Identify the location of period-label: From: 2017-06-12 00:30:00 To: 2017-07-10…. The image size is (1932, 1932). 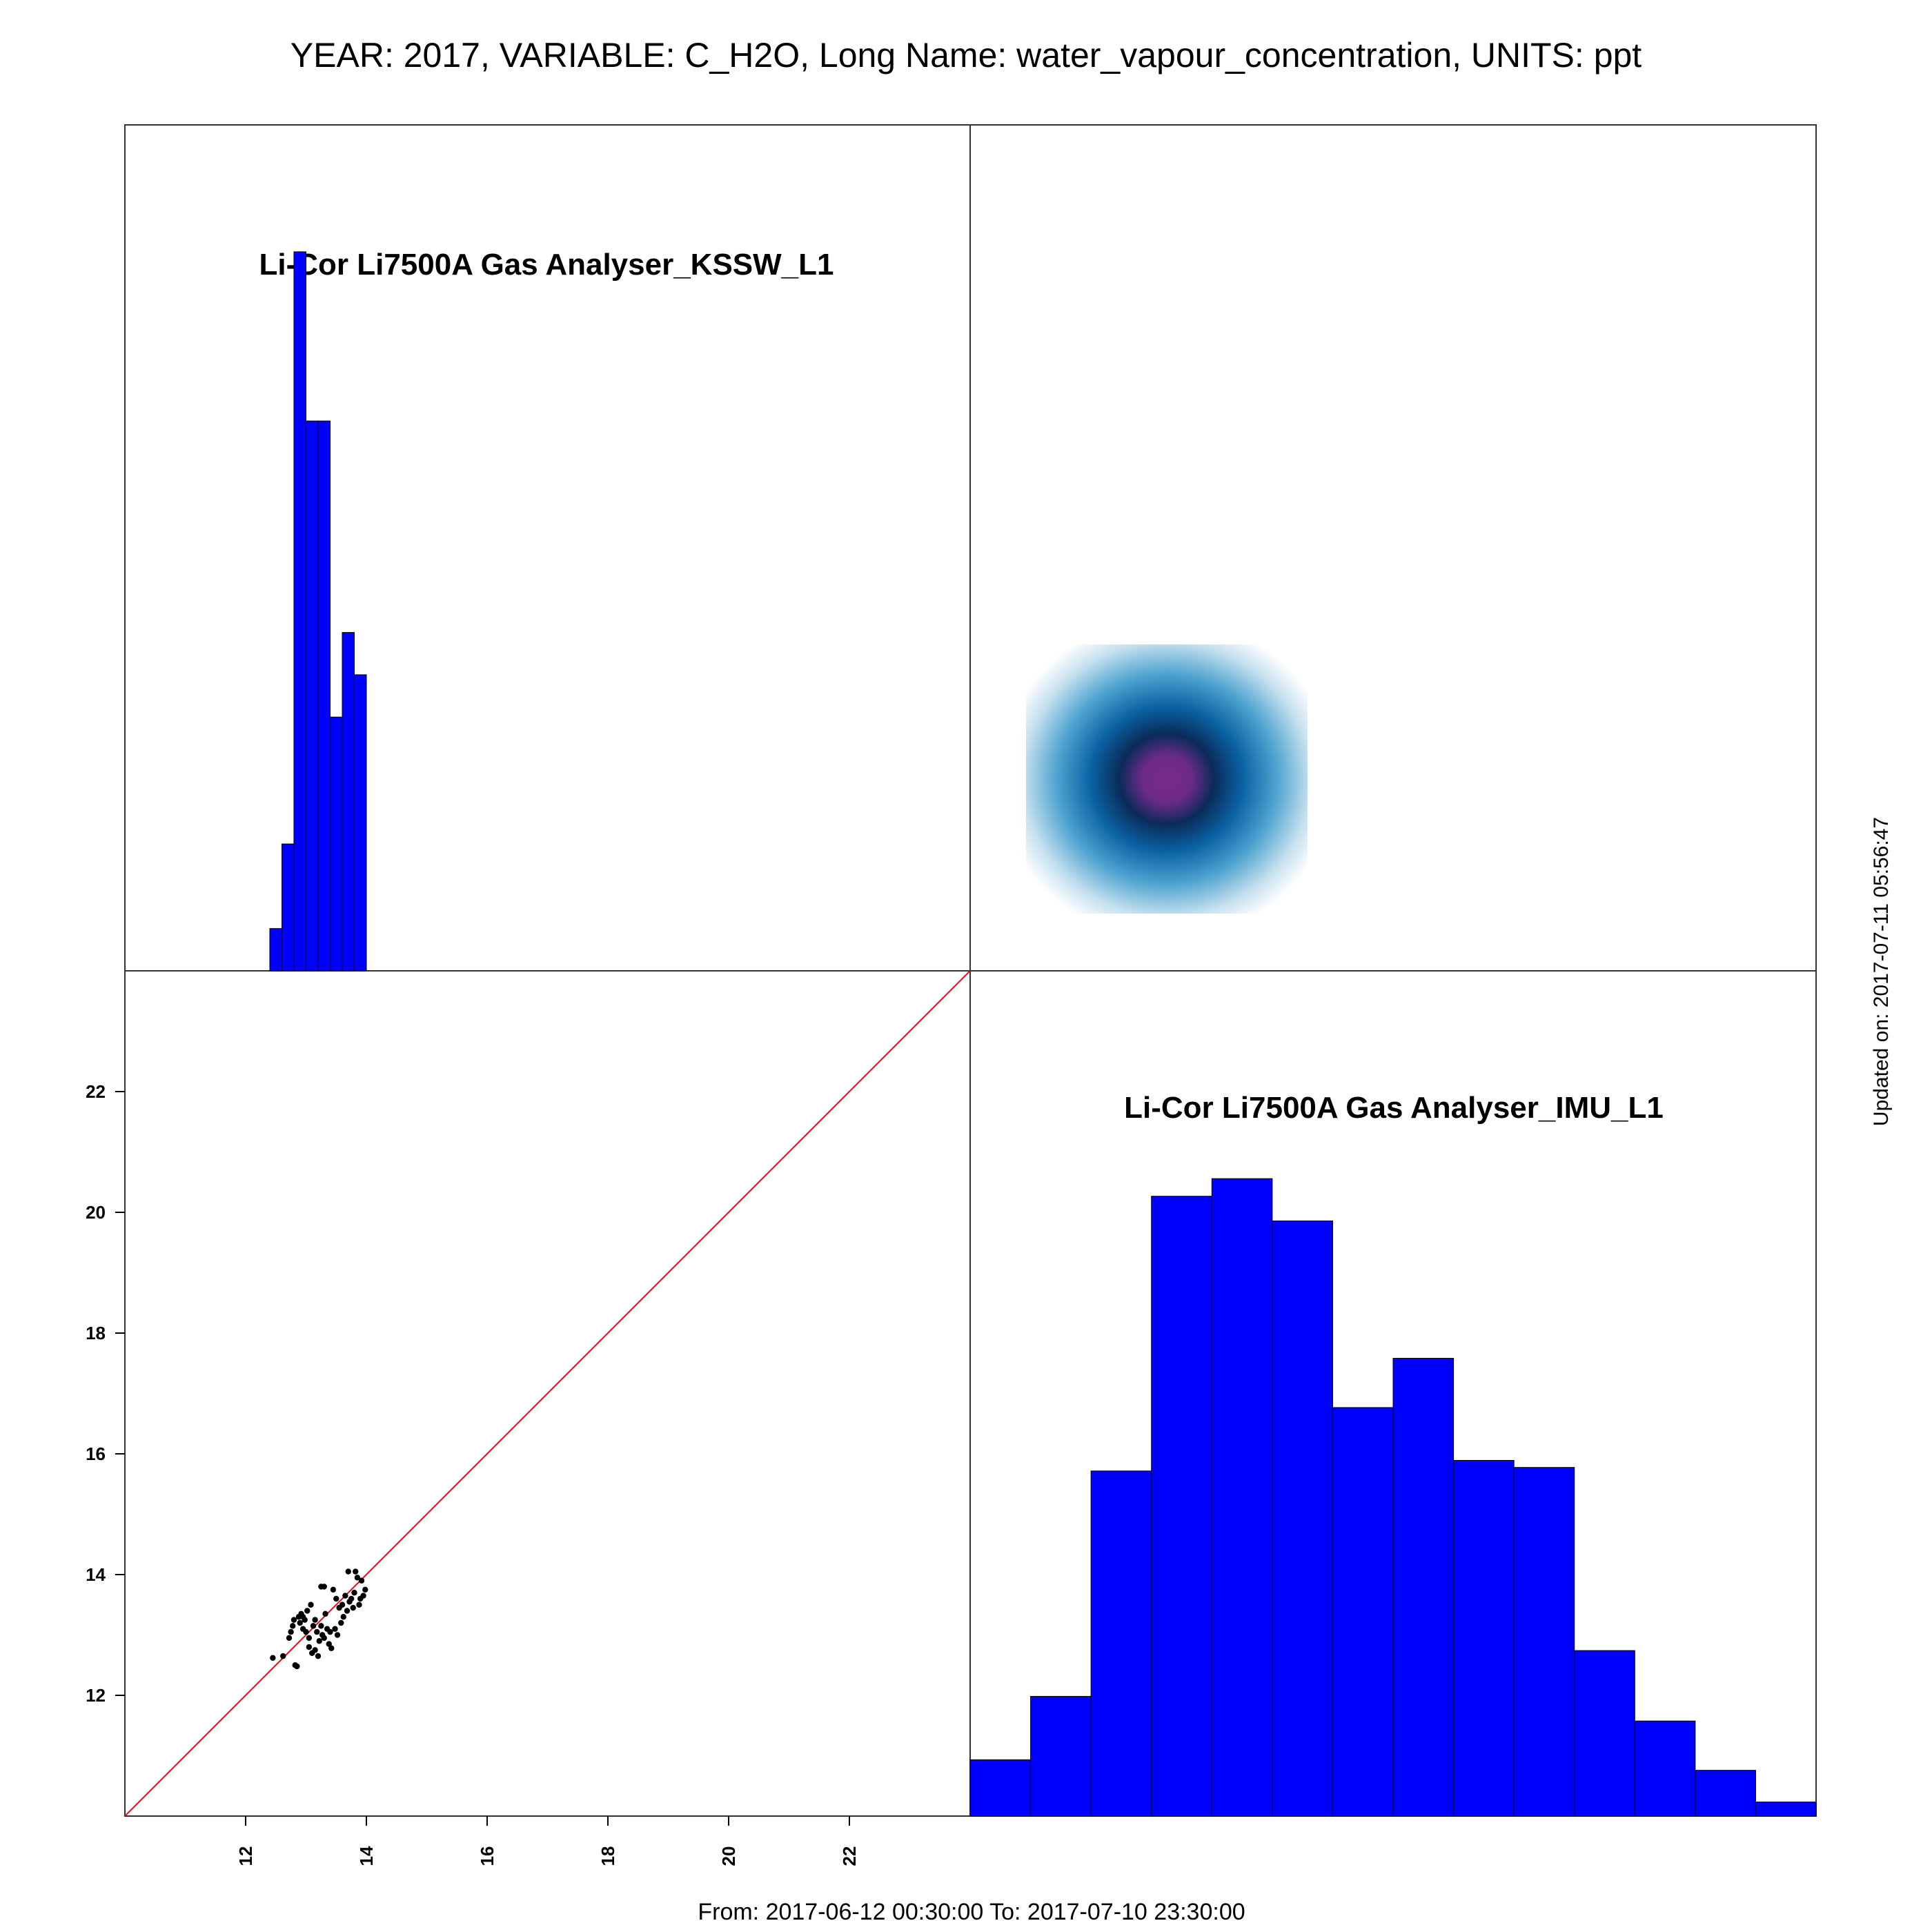
(971, 1912).